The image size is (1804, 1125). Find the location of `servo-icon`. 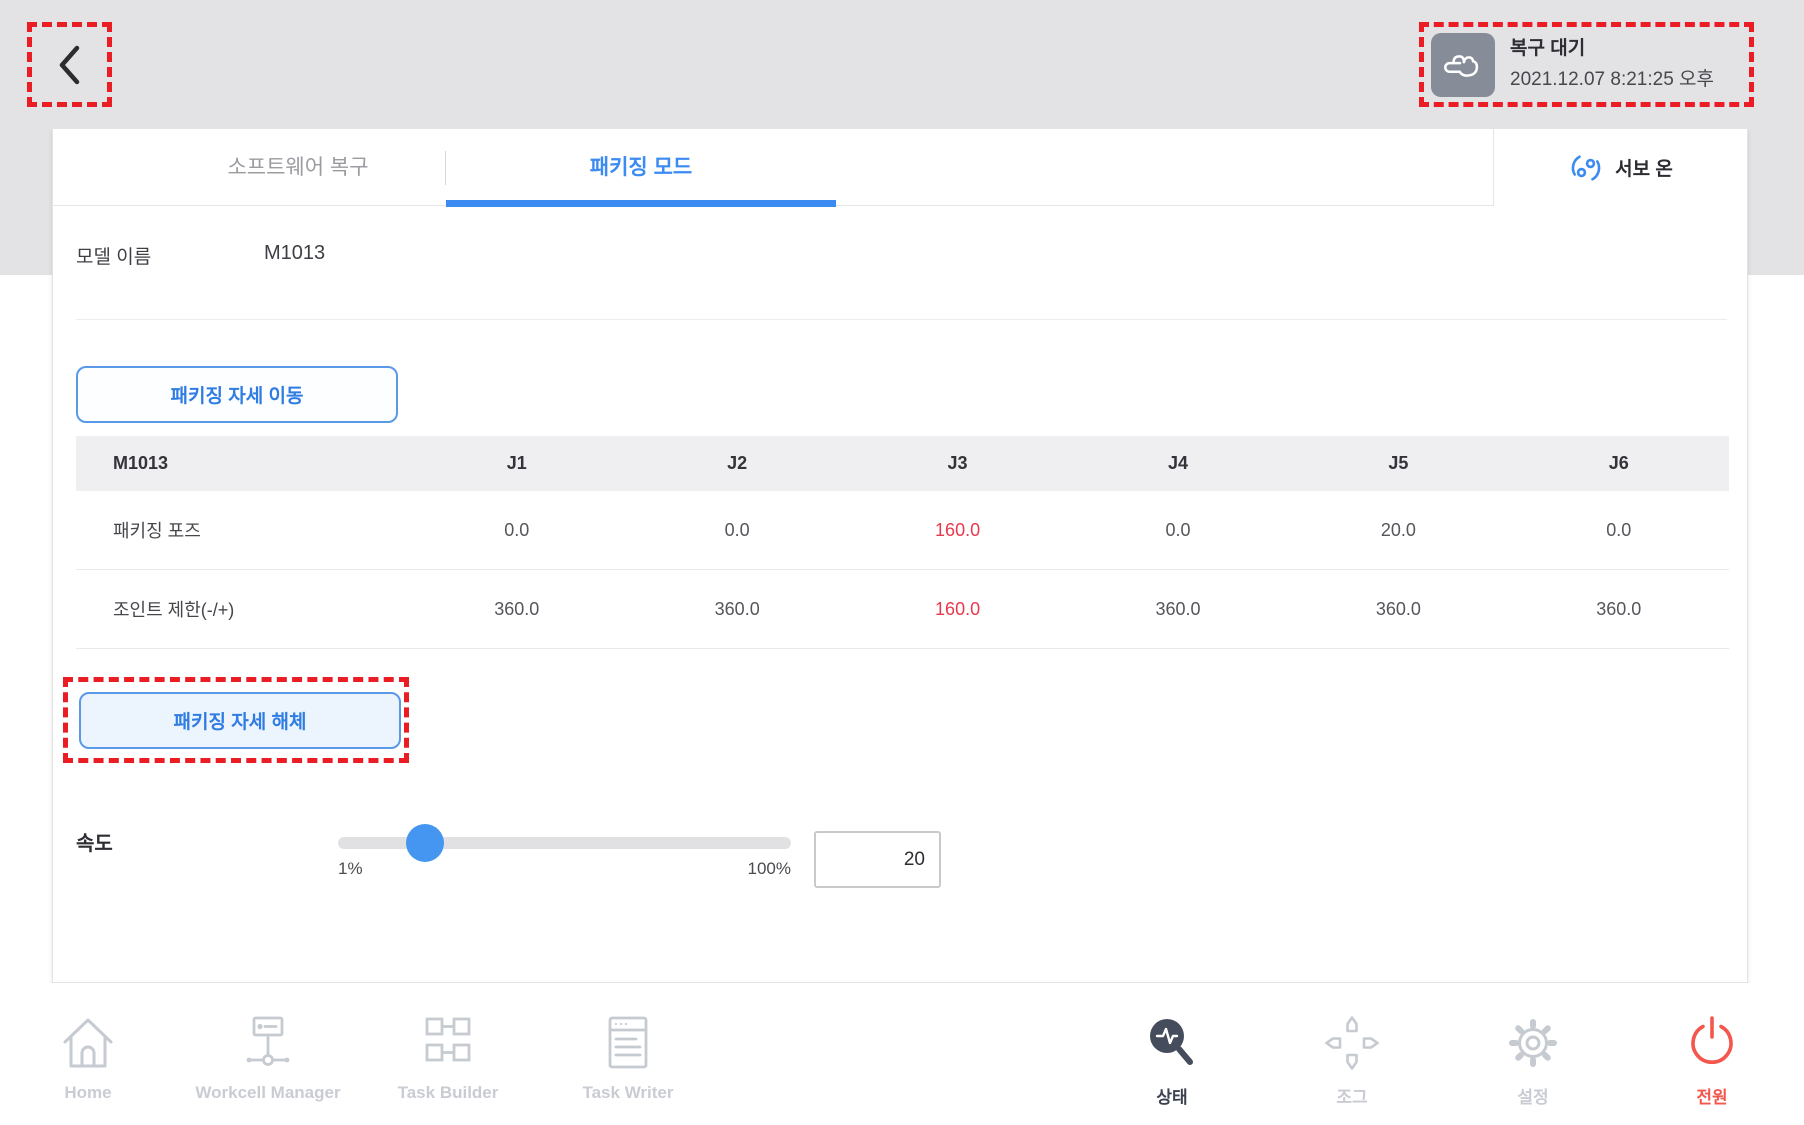

servo-icon is located at coordinates (1586, 167).